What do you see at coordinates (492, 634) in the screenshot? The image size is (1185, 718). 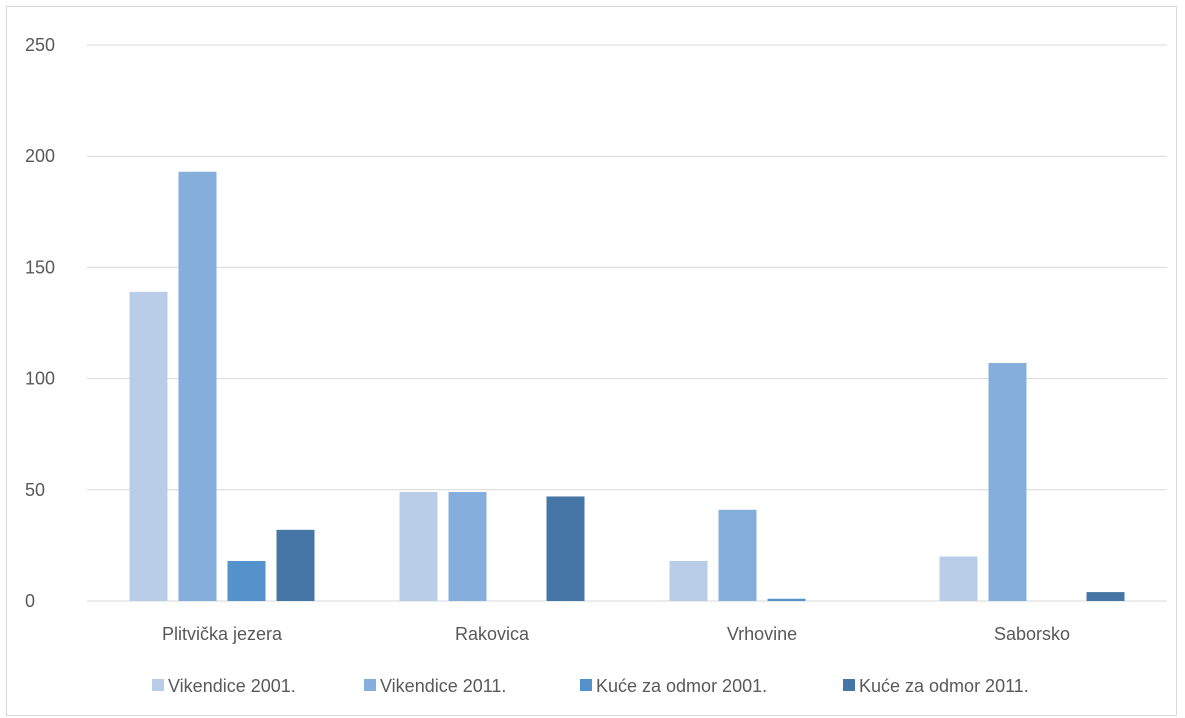 I see `x-tick-label: Rakovica` at bounding box center [492, 634].